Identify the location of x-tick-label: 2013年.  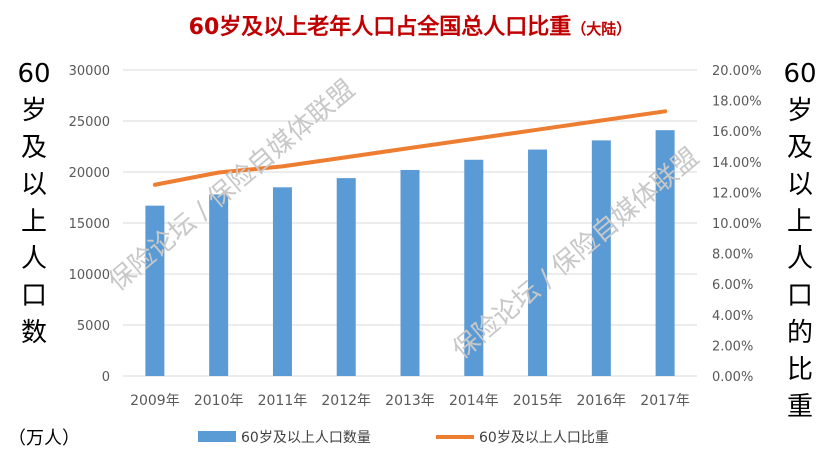
(410, 401).